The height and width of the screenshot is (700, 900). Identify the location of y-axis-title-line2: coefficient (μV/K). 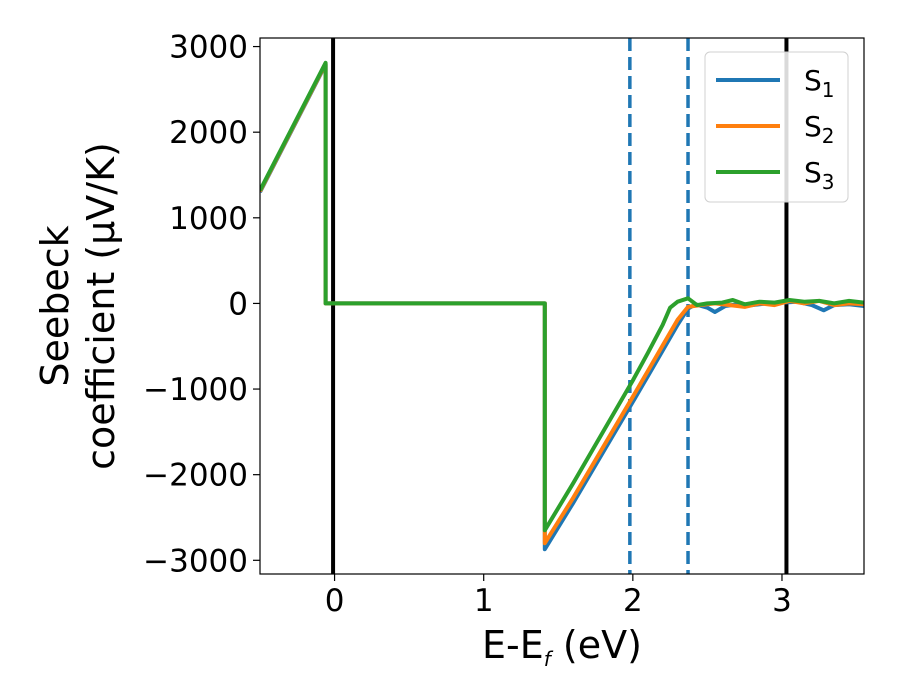
(101, 306).